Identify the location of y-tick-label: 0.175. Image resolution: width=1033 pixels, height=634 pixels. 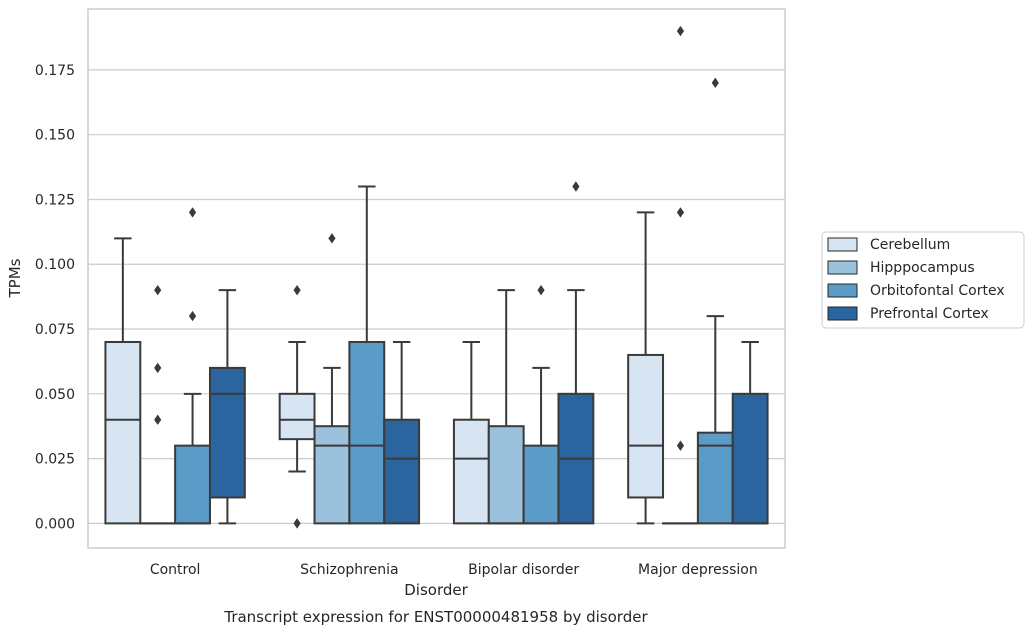
(55, 71).